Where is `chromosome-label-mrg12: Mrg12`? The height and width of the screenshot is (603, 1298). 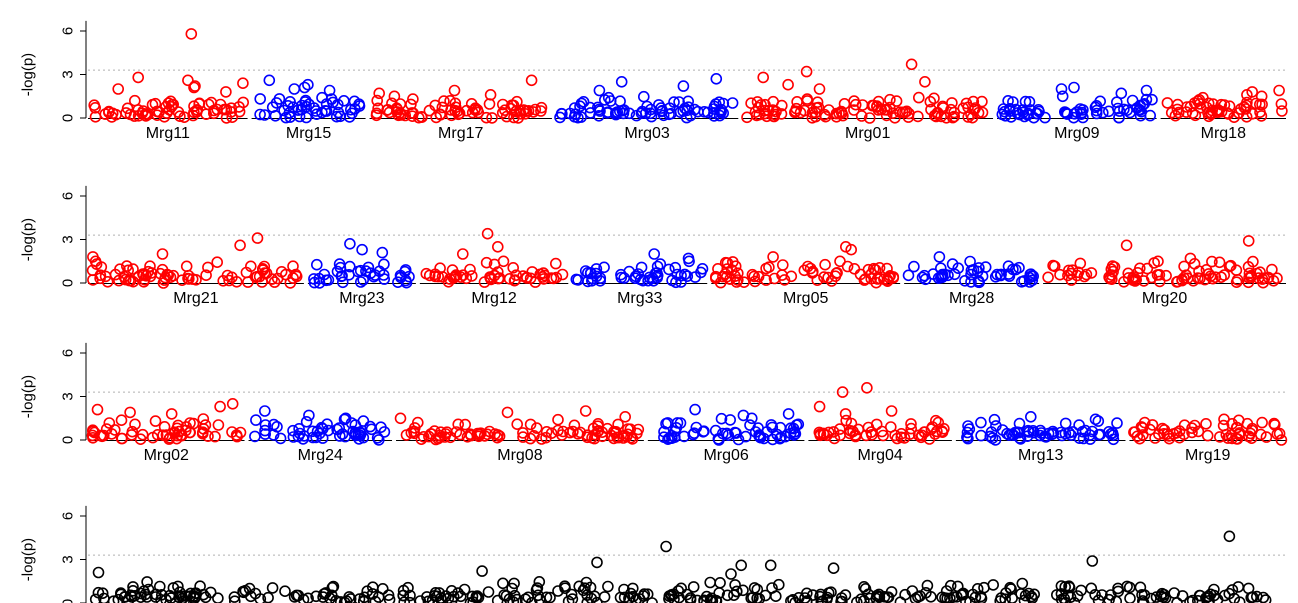 chromosome-label-mrg12: Mrg12 is located at coordinates (493, 298).